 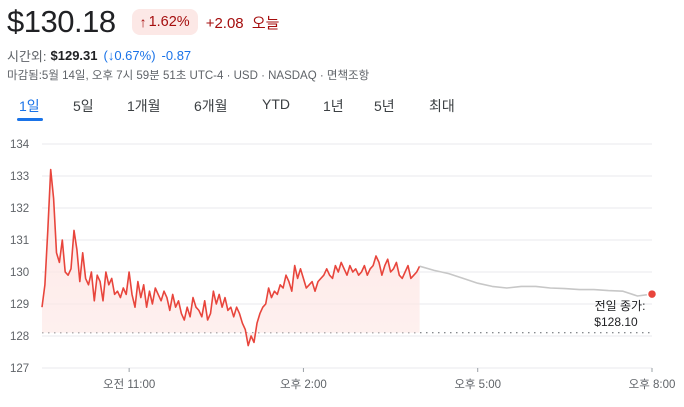 What do you see at coordinates (477, 384) in the screenshot?
I see `x-tick-label: 오후 5:00` at bounding box center [477, 384].